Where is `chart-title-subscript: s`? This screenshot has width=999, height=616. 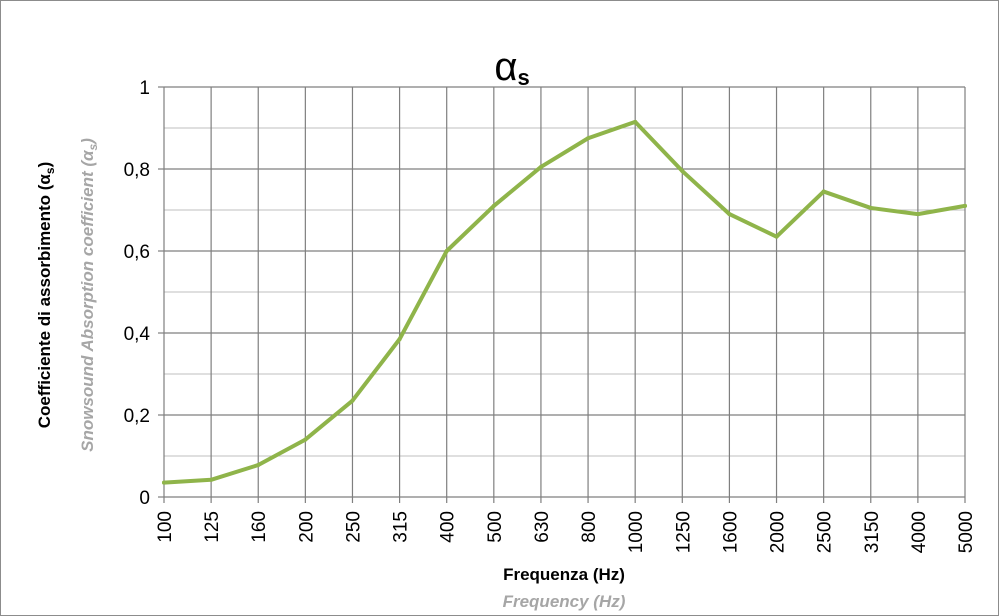
chart-title-subscript: s is located at coordinates (523, 77).